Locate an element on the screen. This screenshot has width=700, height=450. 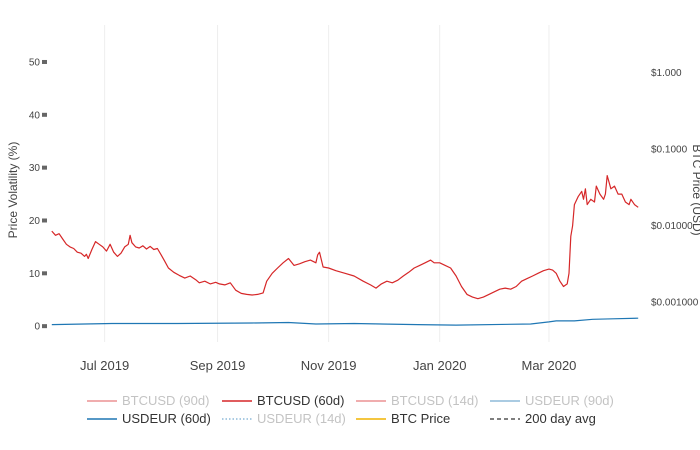
y2-tick-label: $1.000 is located at coordinates (666, 73).